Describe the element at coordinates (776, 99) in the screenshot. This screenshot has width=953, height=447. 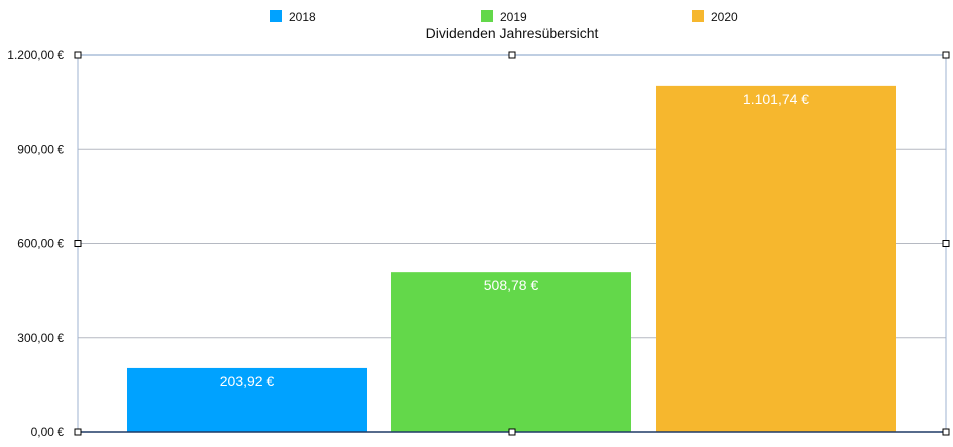
I see `bar-data-label: 1.101,74 €` at that location.